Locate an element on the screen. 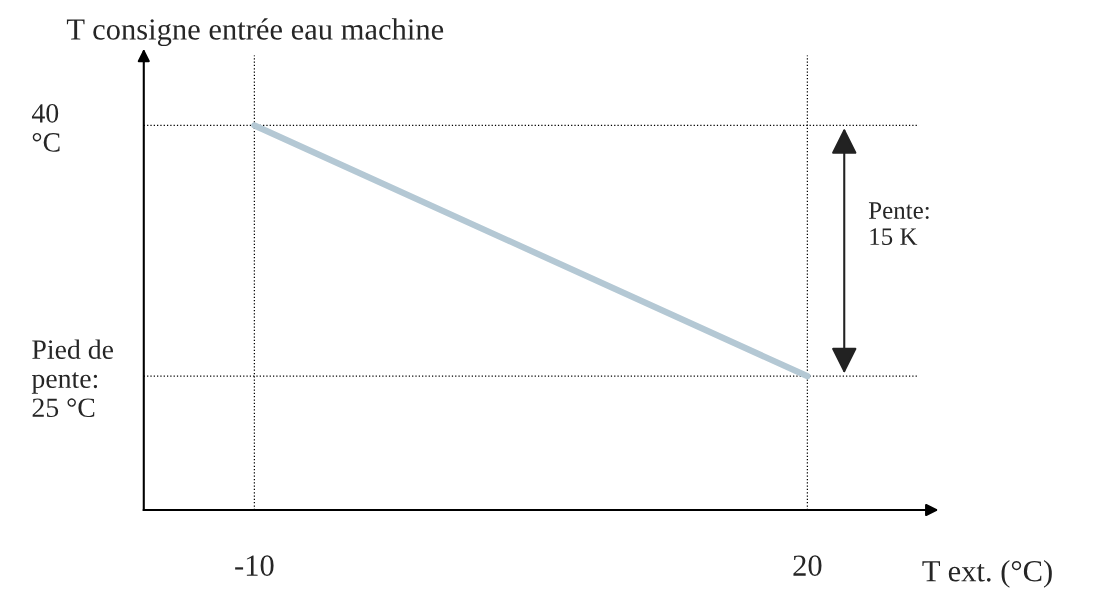 Image resolution: width=1106 pixels, height=593 pixels. x-tick-label: -10 is located at coordinates (254, 565).